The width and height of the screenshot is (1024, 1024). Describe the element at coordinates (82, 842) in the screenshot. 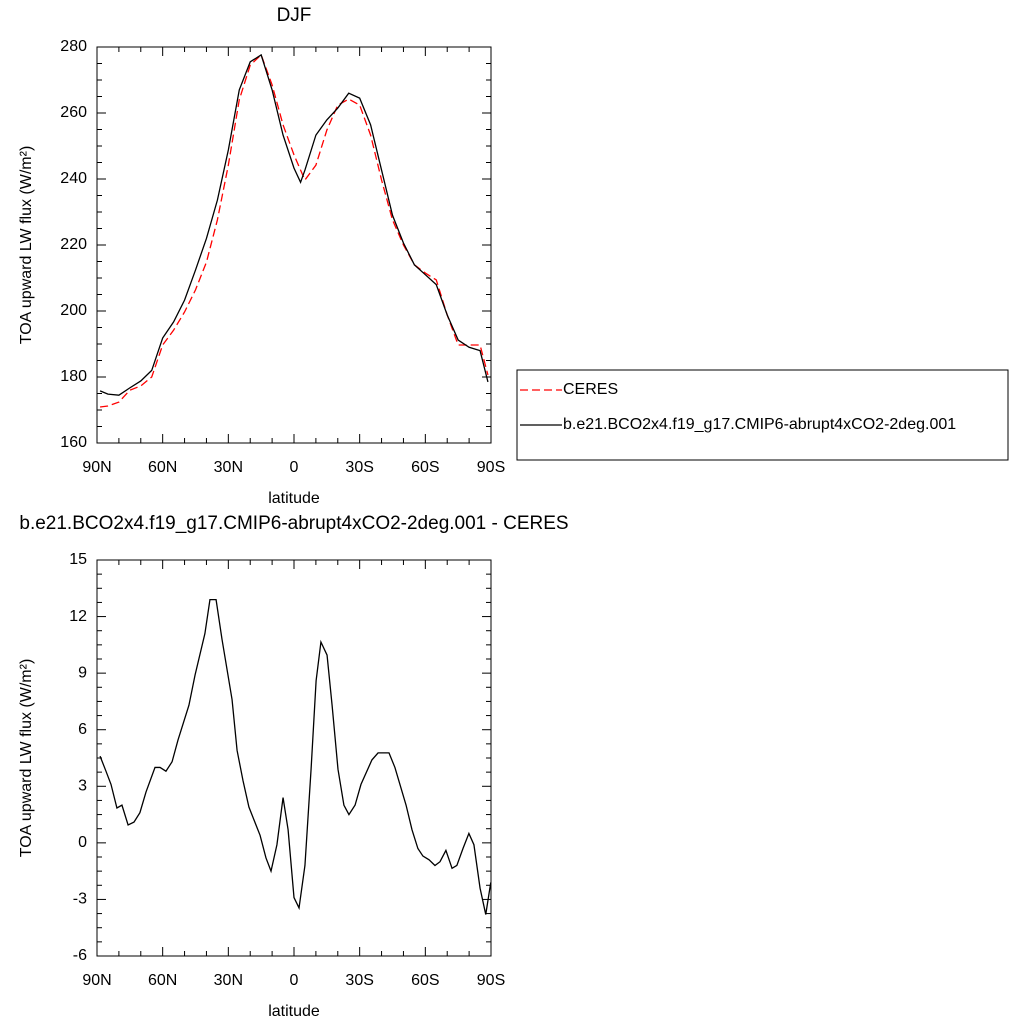

I see `y-tick-label: 0` at that location.